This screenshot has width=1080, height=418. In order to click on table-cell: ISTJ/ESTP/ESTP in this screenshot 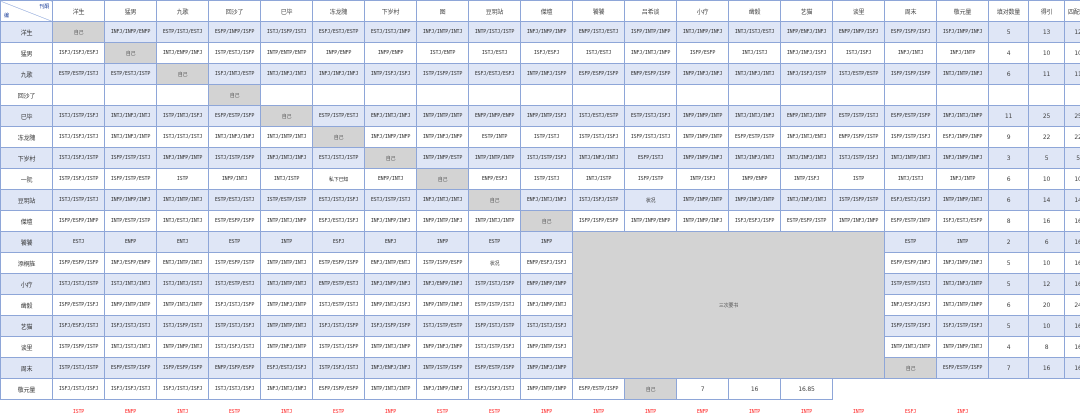, I will do `click(858, 74)`.